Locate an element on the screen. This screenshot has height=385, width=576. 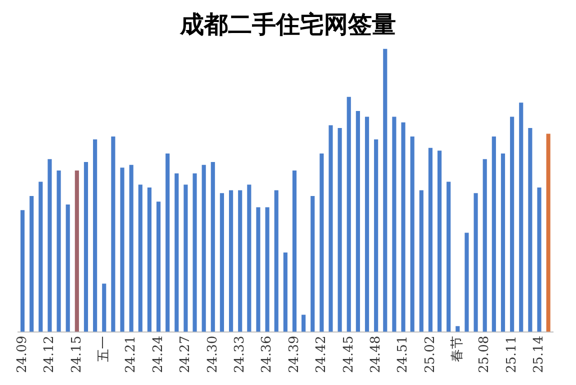
x-tick-label: 24.42 is located at coordinates (322, 354).